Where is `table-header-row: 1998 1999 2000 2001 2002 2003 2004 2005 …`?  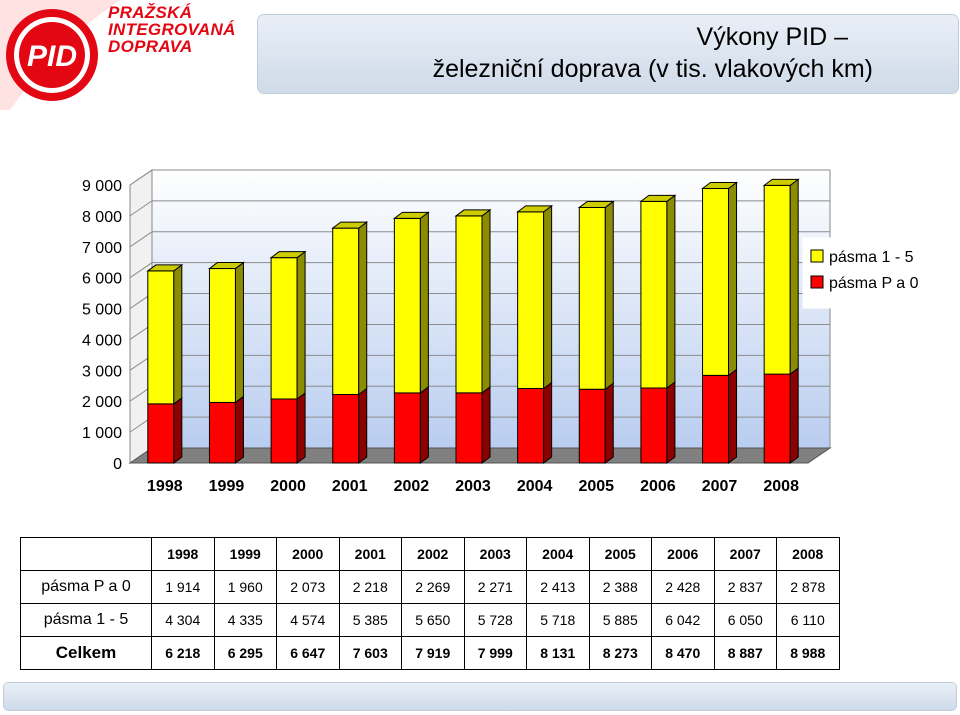
table-header-row: 1998 1999 2000 2001 2002 2003 2004 2005 … is located at coordinates (430, 554).